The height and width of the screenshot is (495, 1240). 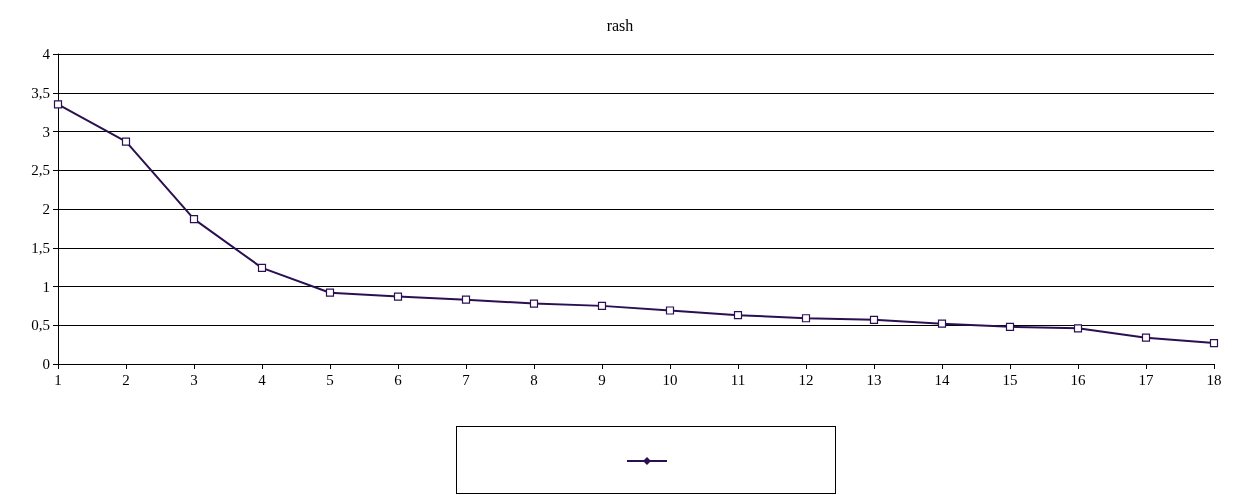 I want to click on y-tick-label: 1,5, so click(x=40, y=247).